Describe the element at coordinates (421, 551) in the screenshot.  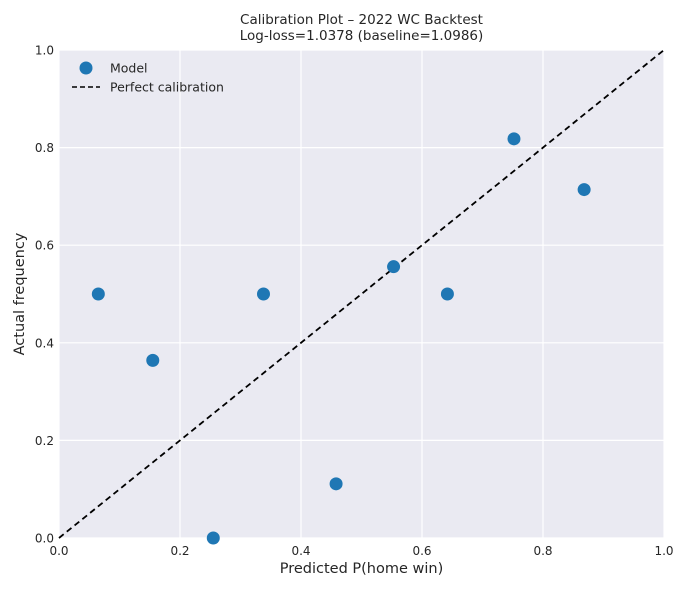
I see `x-tick-label: 0.6` at that location.